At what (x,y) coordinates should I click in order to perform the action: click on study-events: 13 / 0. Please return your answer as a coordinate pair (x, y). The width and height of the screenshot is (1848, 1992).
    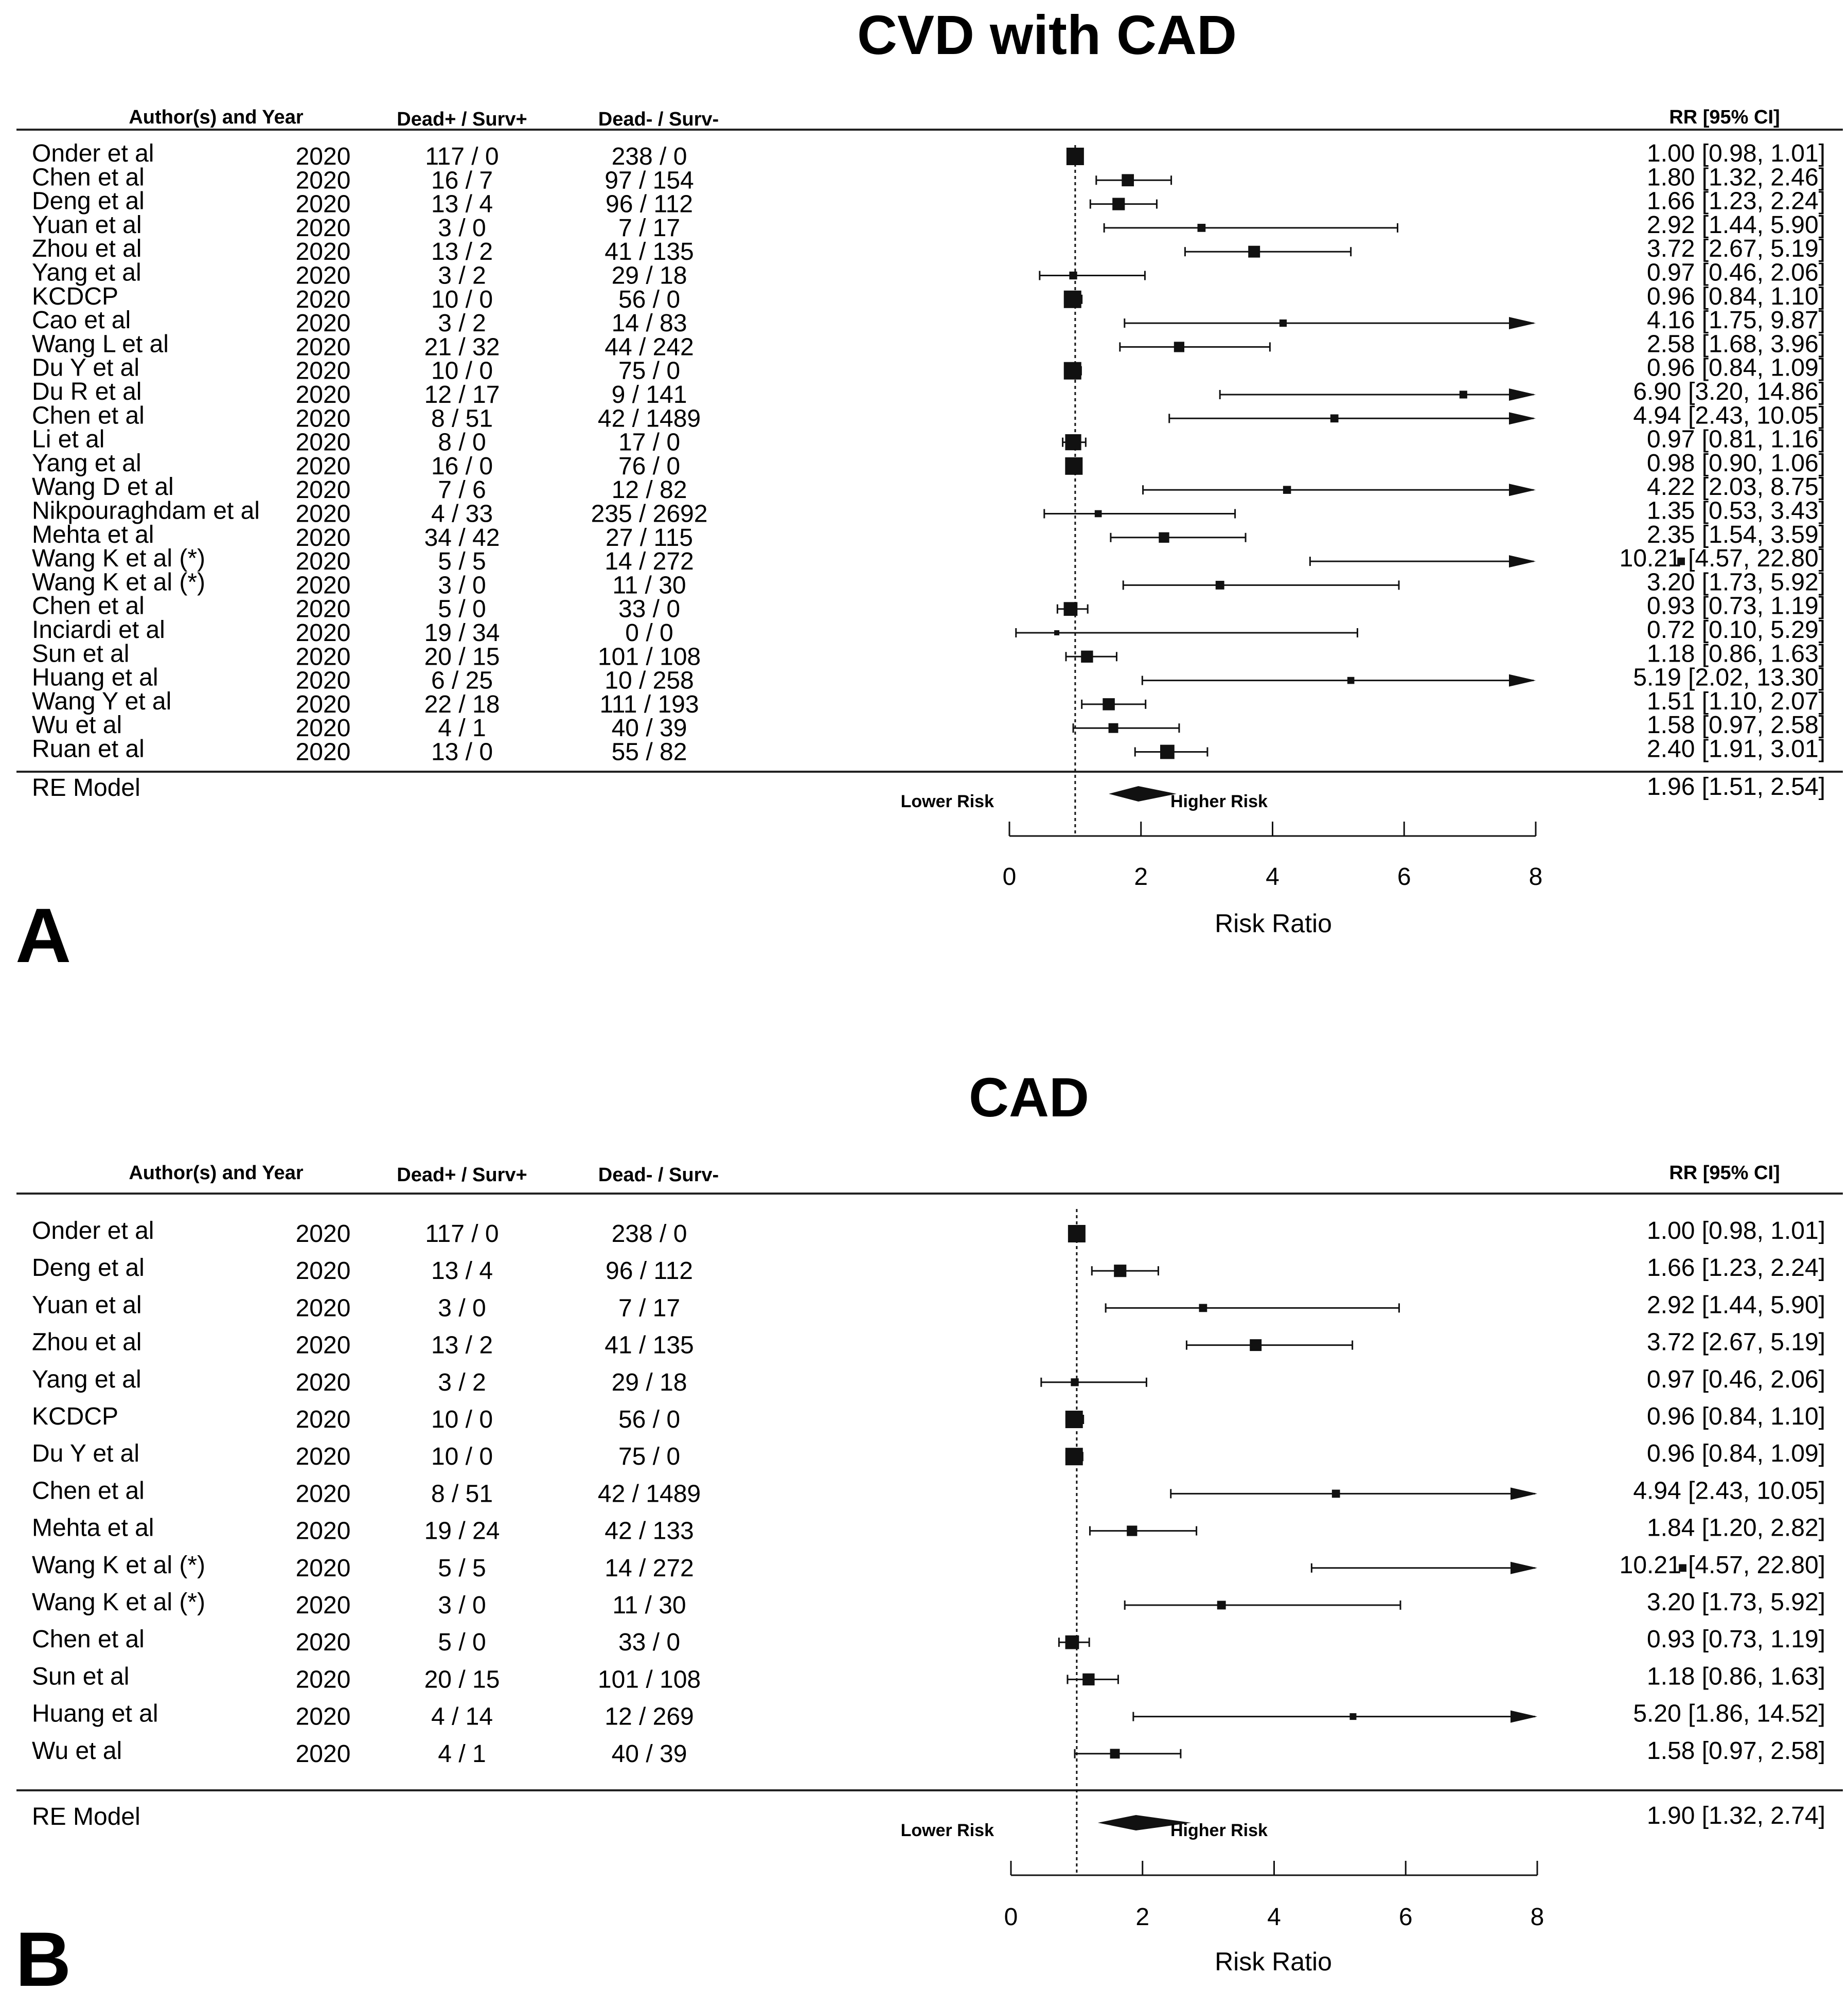
    Looking at the image, I should click on (462, 752).